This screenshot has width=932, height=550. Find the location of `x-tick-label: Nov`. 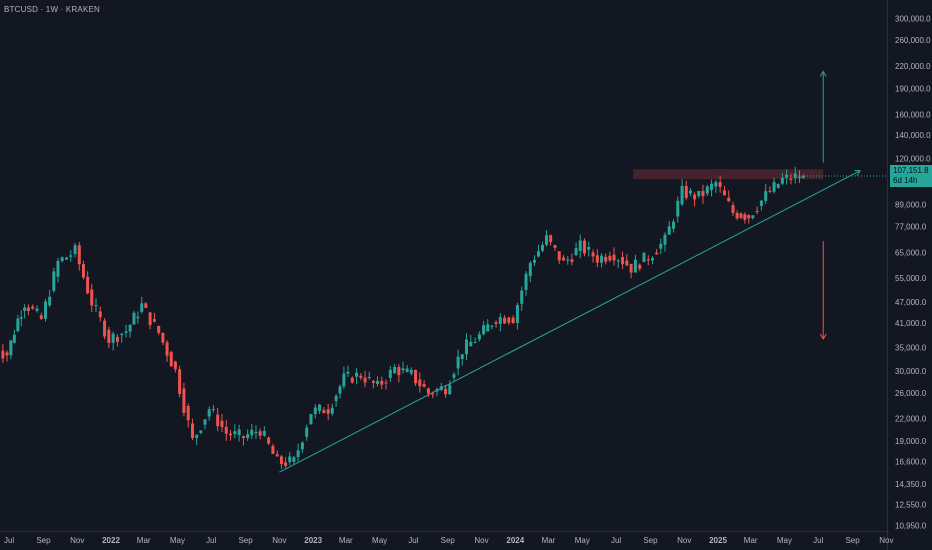

x-tick-label: Nov is located at coordinates (279, 540).